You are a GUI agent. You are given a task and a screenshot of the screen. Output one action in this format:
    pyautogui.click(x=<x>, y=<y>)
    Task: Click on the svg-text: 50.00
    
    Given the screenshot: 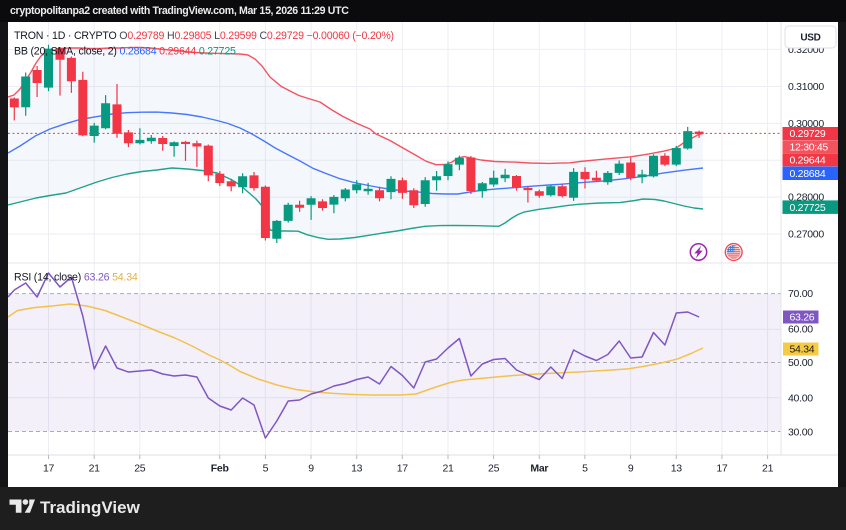 What is the action you would take?
    pyautogui.click(x=800, y=363)
    